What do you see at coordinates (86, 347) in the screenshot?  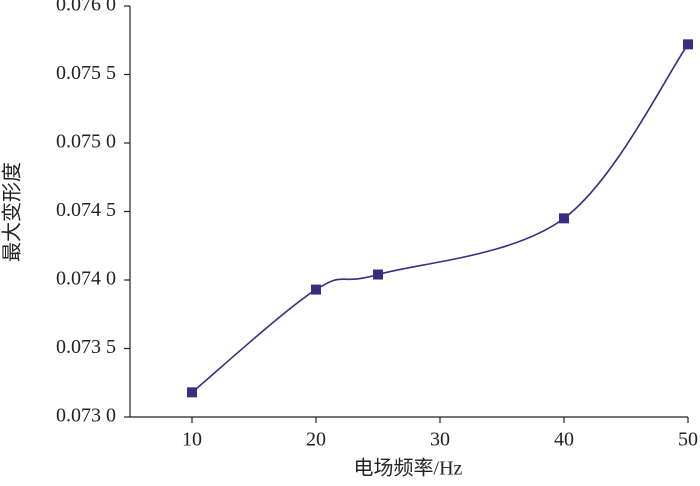 I see `y-tick-label: 0.073 5` at bounding box center [86, 347].